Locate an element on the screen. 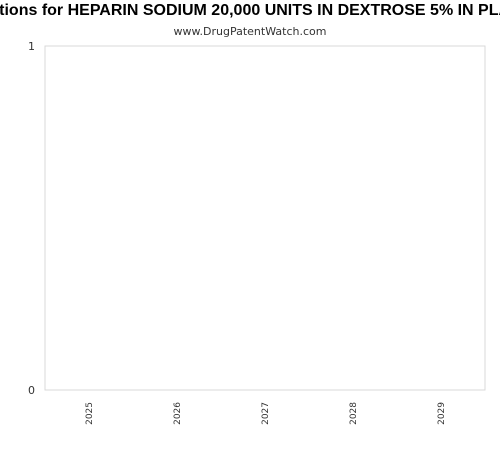  y-tick-label: 1 is located at coordinates (31, 46).